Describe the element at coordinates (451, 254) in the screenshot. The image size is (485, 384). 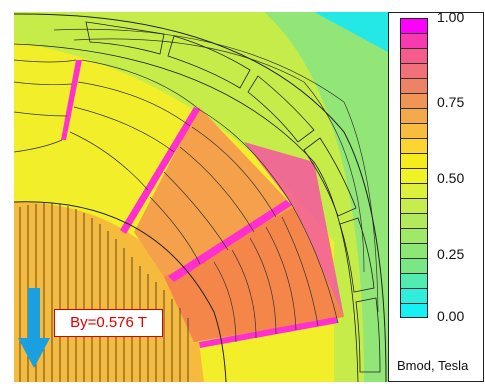
I see `colorbar-tick-label: 0.25` at that location.